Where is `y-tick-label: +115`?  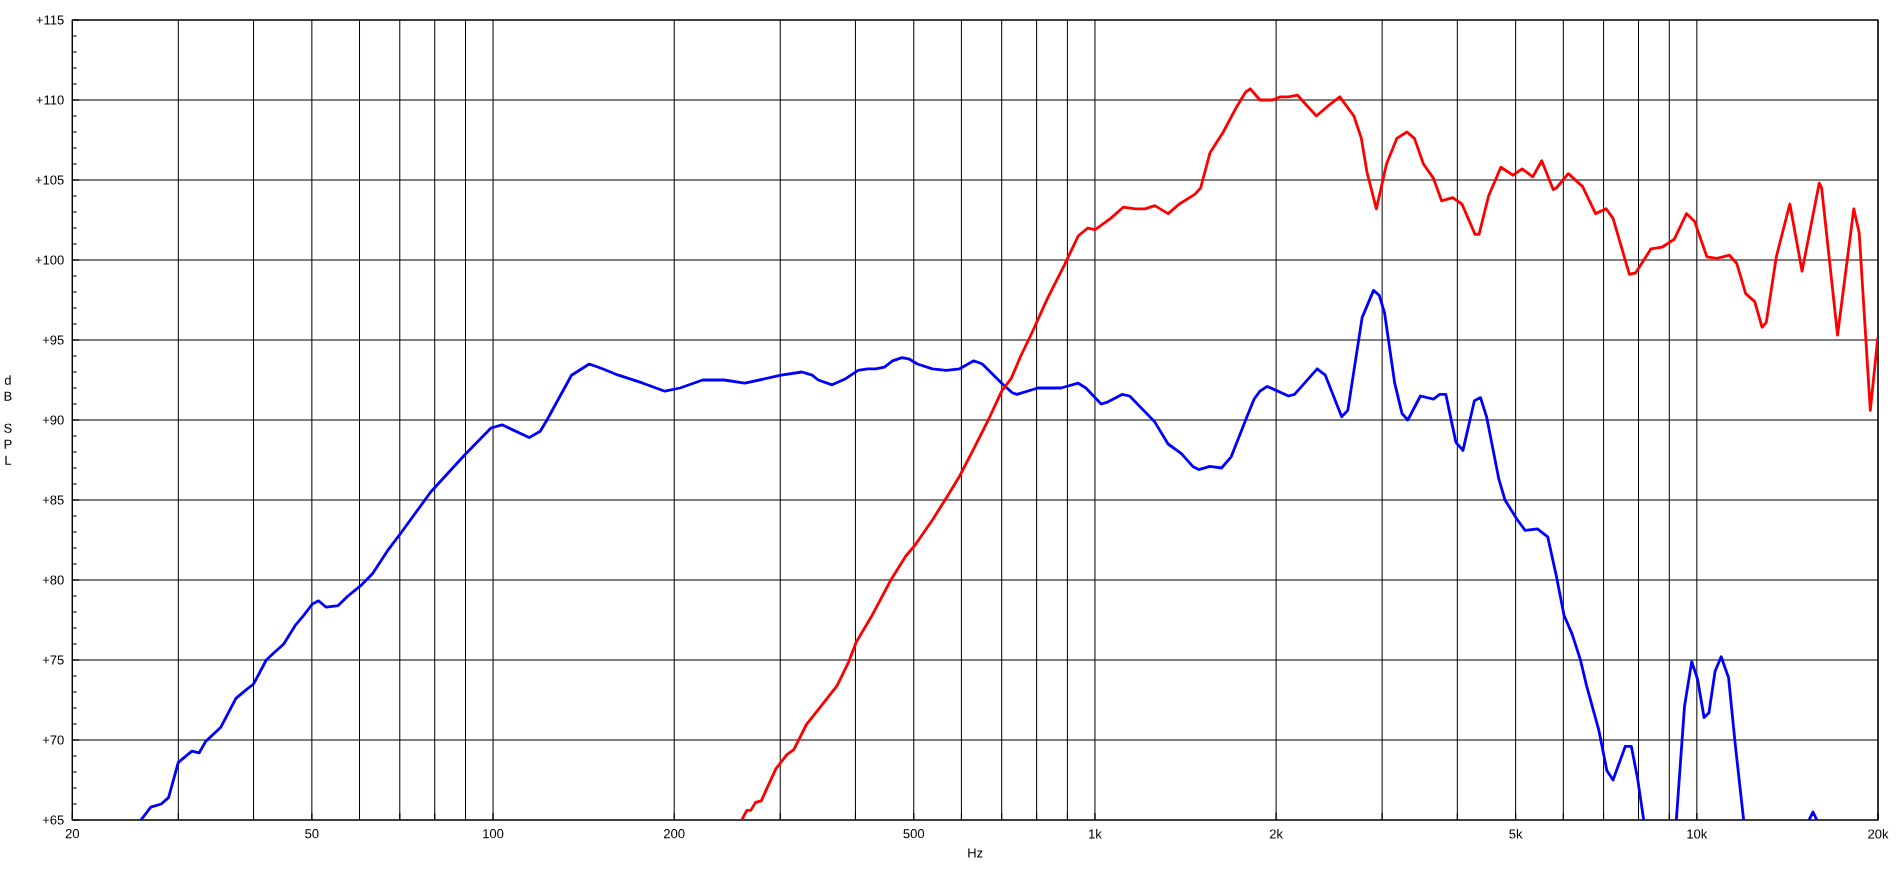 y-tick-label: +115 is located at coordinates (50, 20).